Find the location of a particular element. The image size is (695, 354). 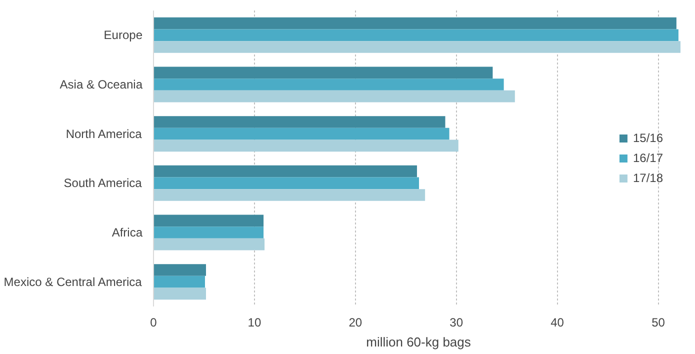

y-tick-label: Europe is located at coordinates (123, 35).